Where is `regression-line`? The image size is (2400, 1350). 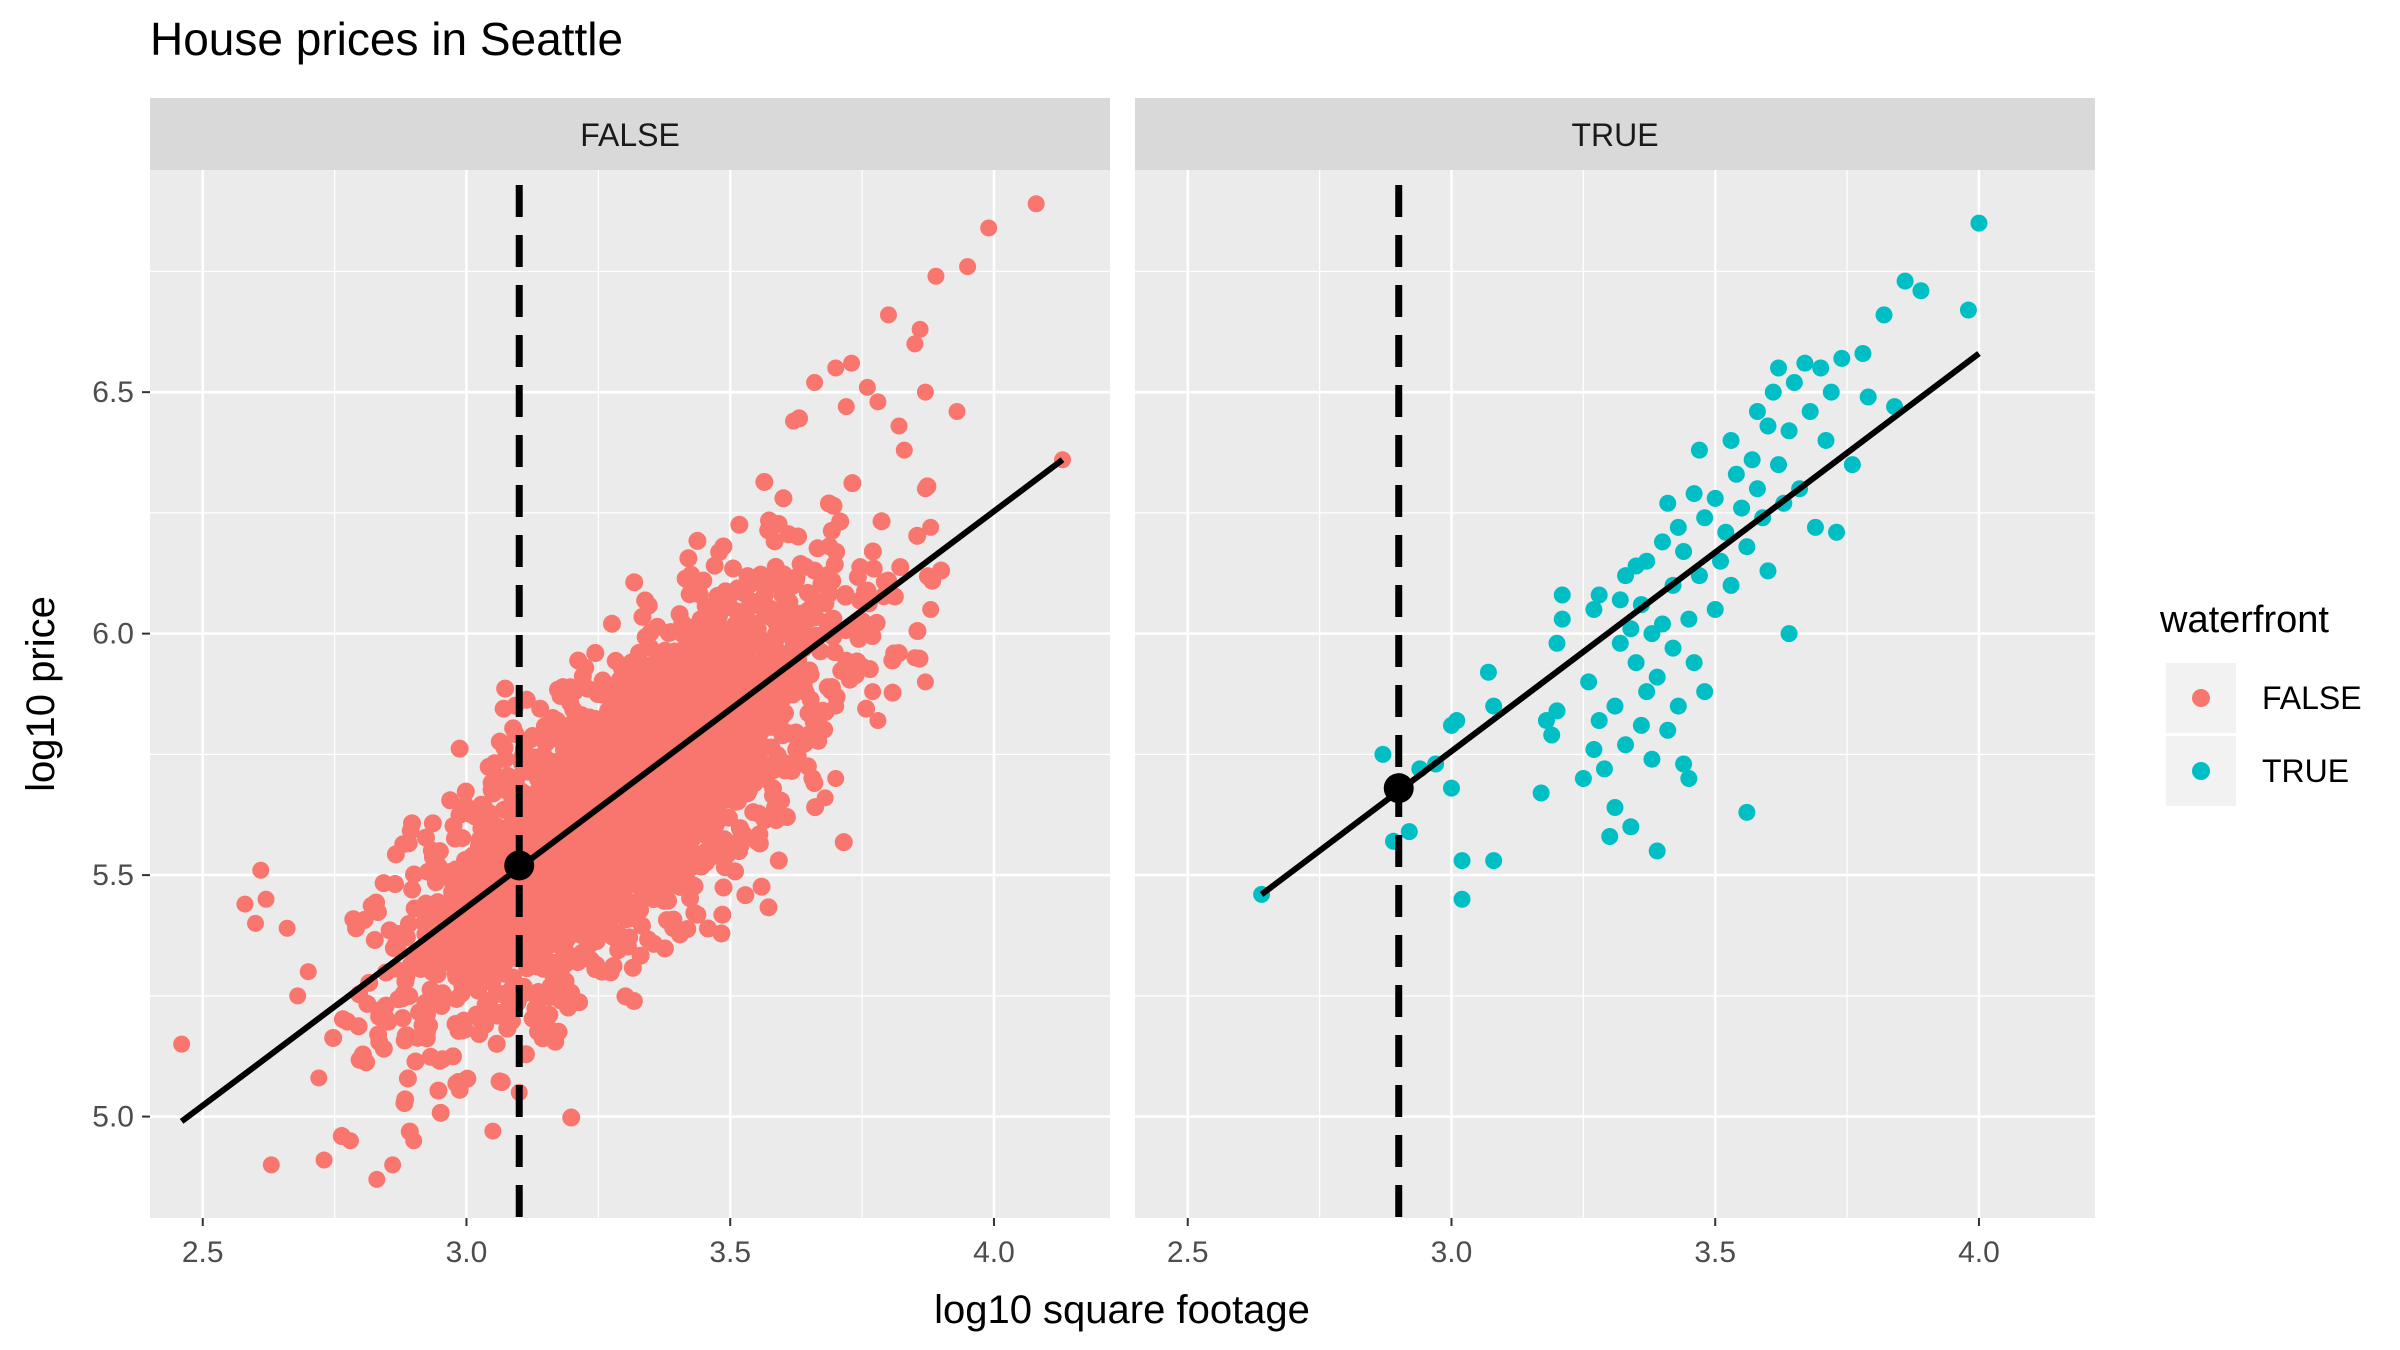
regression-line is located at coordinates (1620, 624).